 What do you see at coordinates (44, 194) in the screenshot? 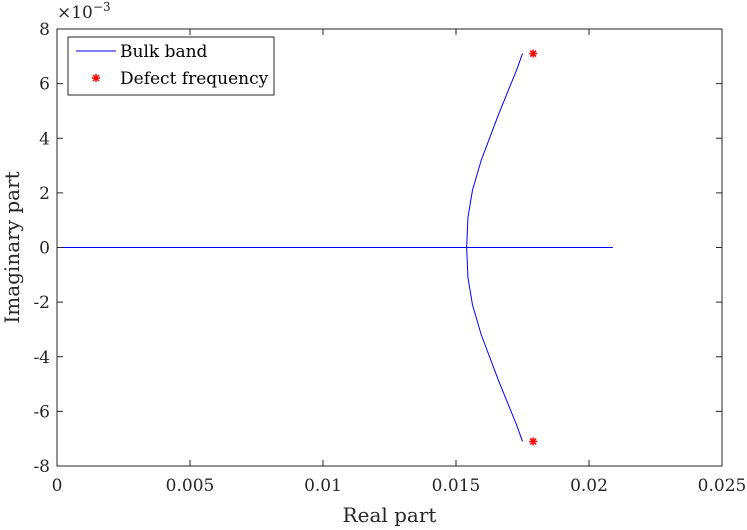
I see `y-tick-label: 2` at bounding box center [44, 194].